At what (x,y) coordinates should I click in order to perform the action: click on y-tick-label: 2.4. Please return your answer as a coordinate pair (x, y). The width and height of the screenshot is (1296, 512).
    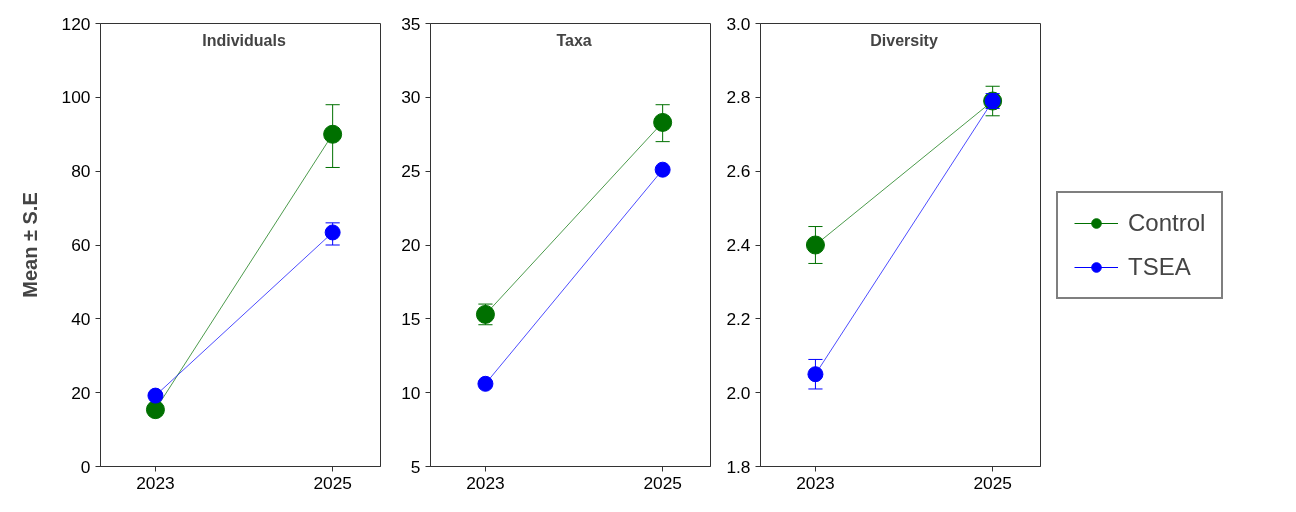
    Looking at the image, I should click on (738, 245).